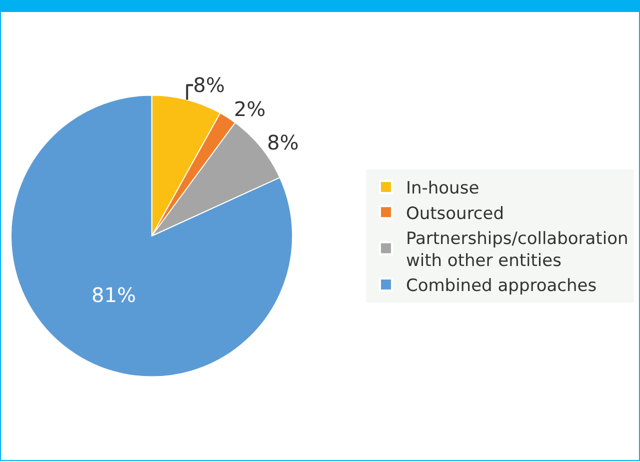  Describe the element at coordinates (113, 295) in the screenshot. I see `data-label: 81%` at that location.